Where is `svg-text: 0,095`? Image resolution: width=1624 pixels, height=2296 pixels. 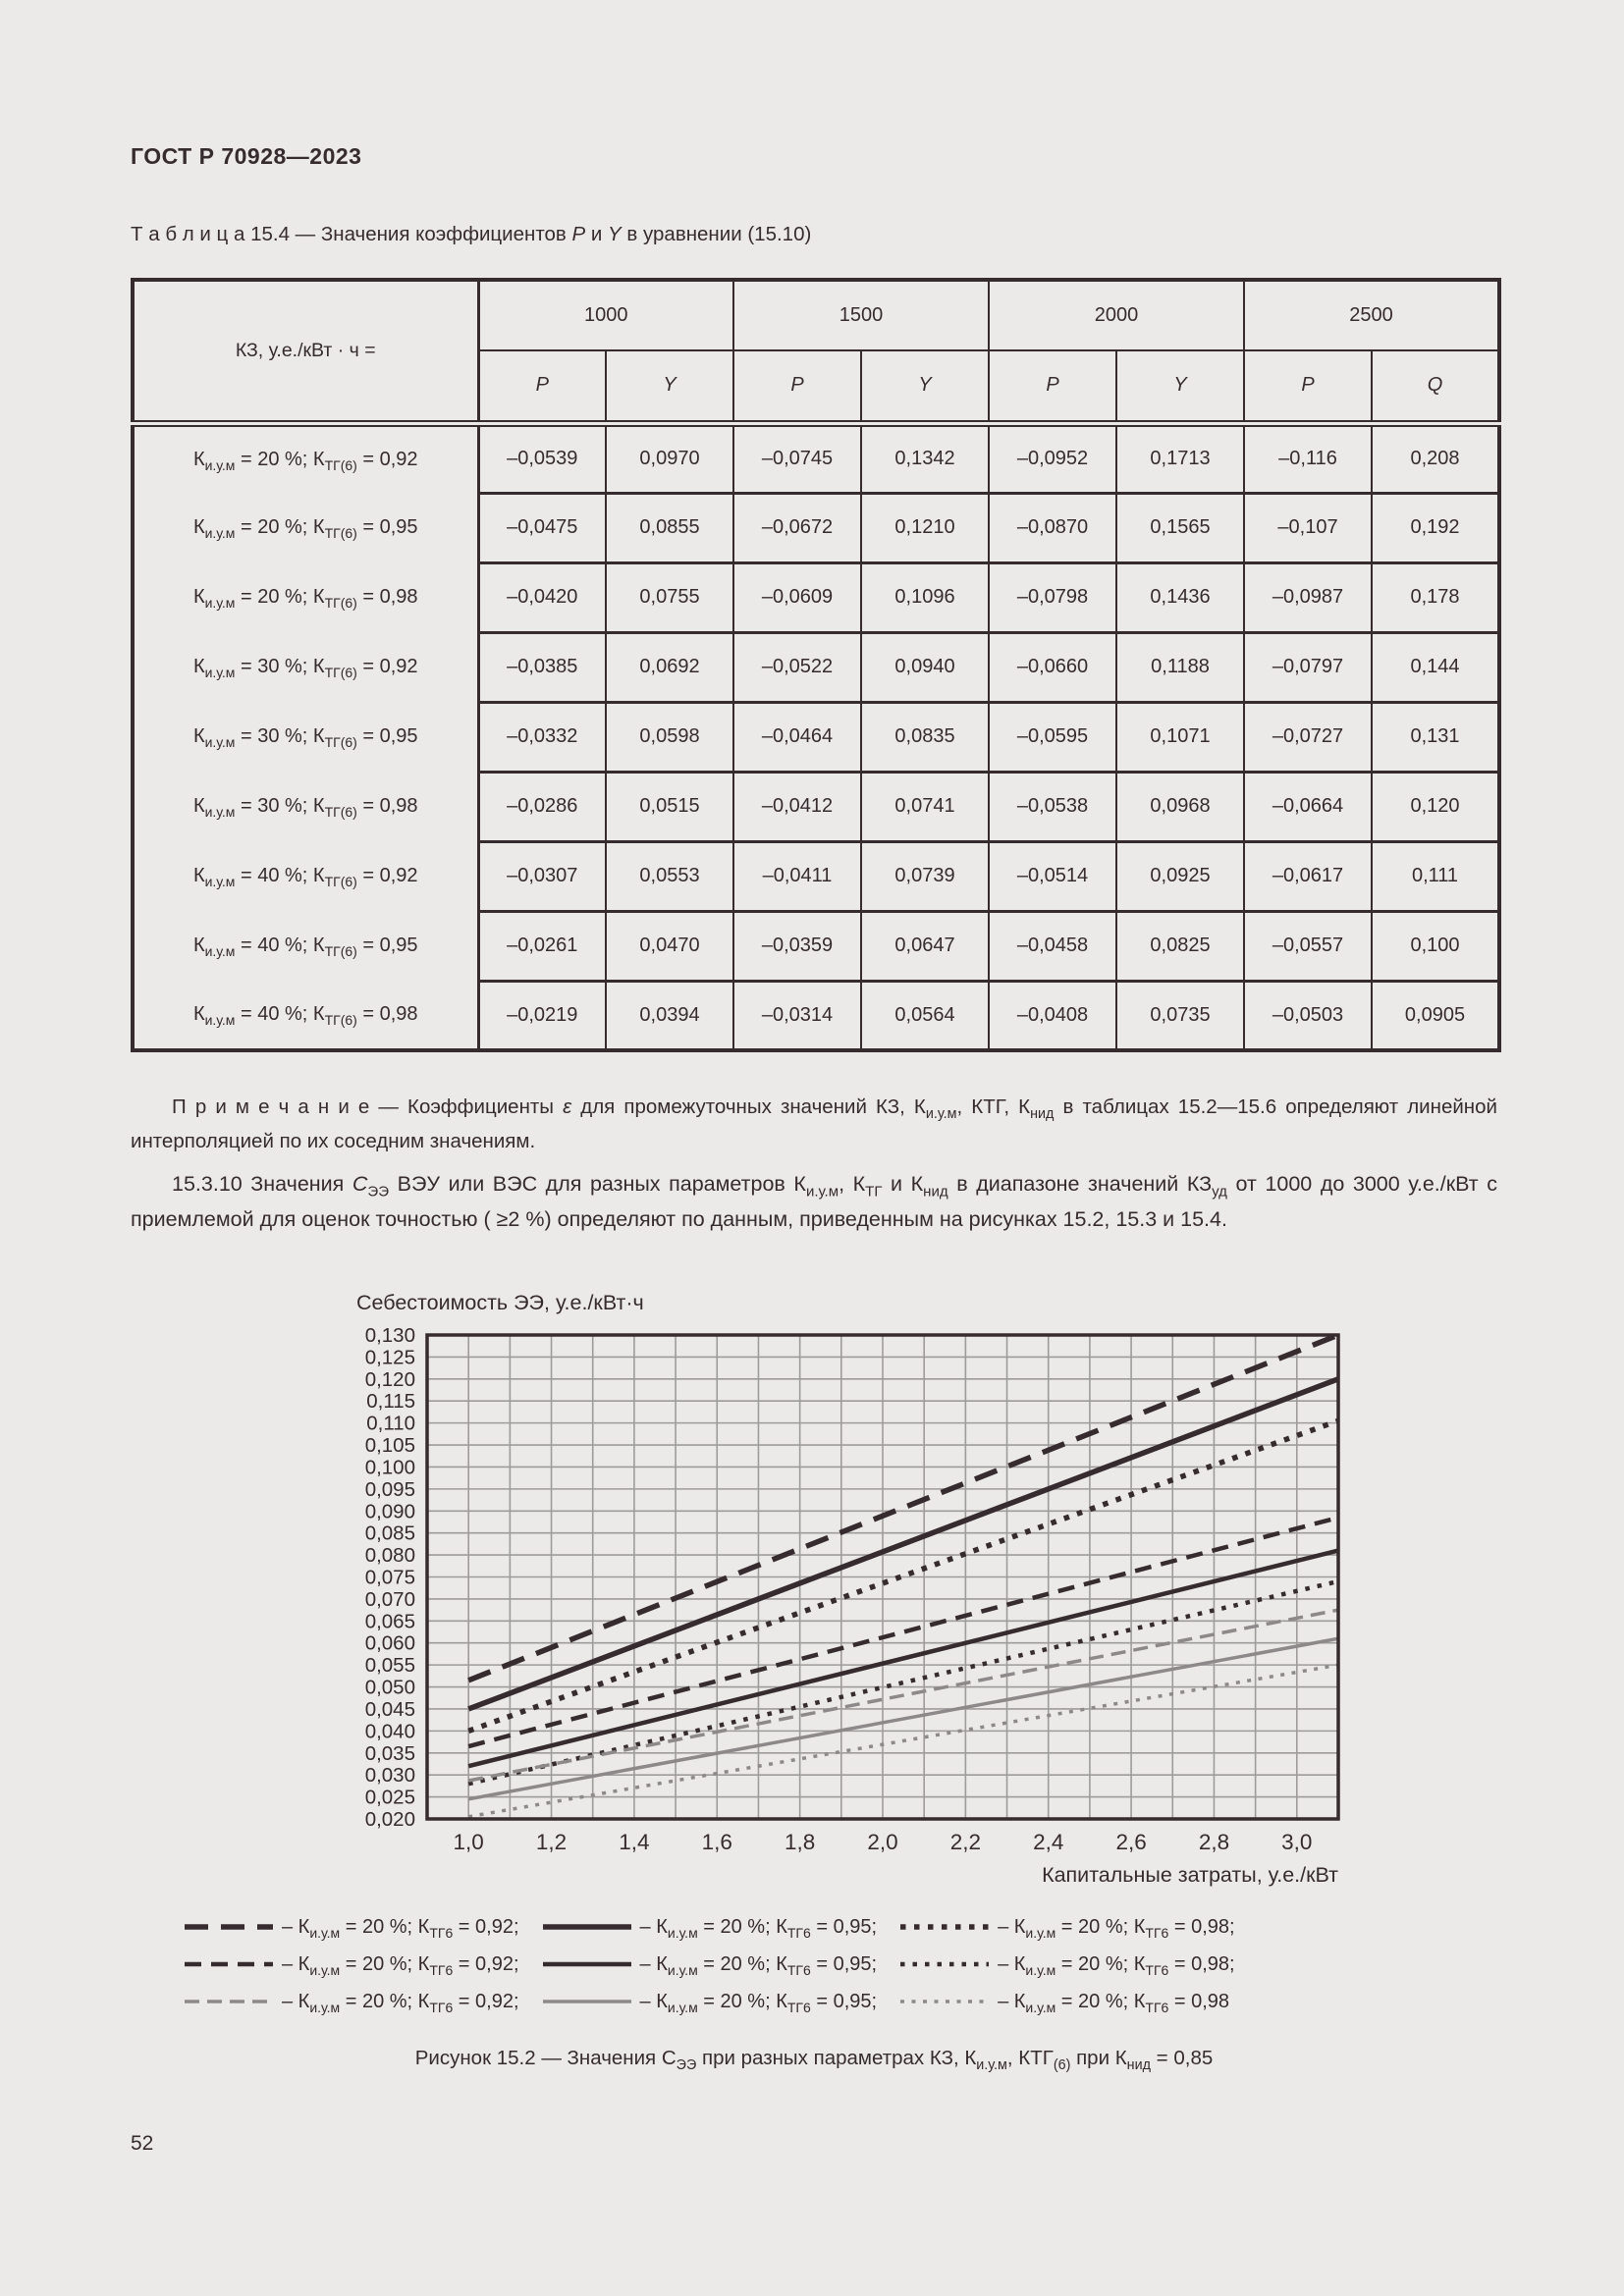 svg-text: 0,095 is located at coordinates (390, 1489).